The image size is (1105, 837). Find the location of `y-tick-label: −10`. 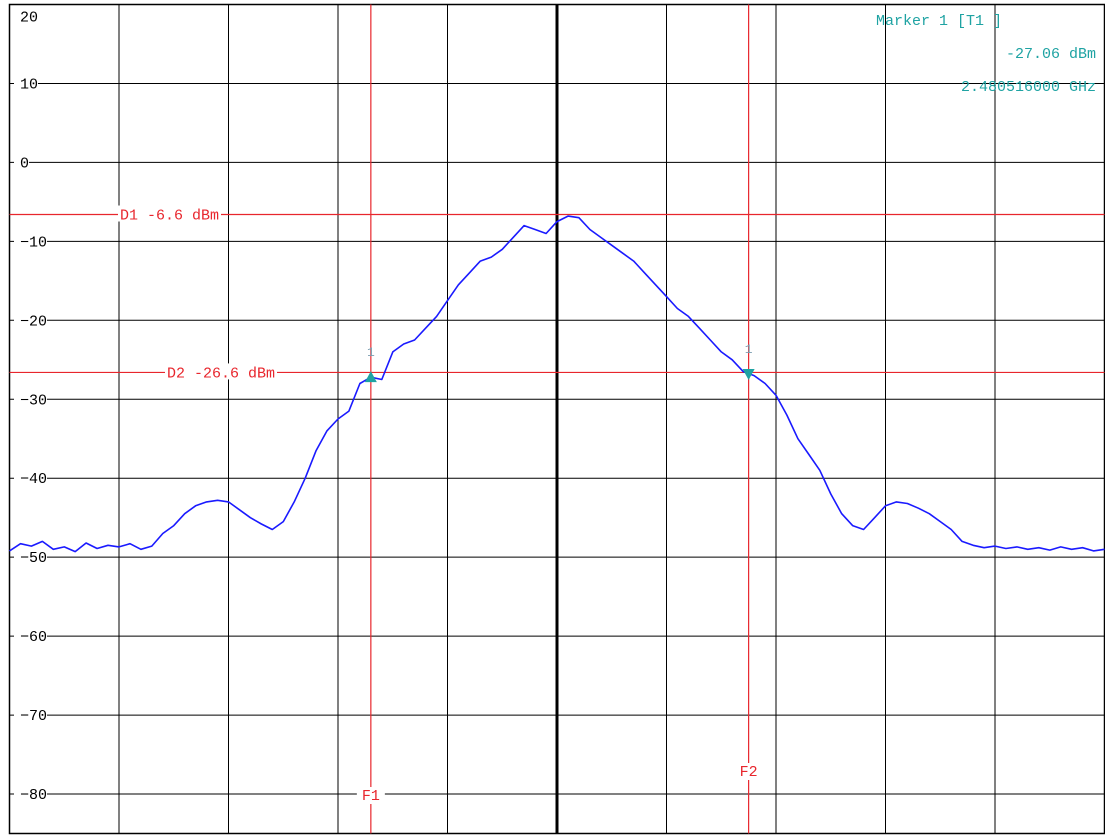

y-tick-label: −10 is located at coordinates (33, 242).